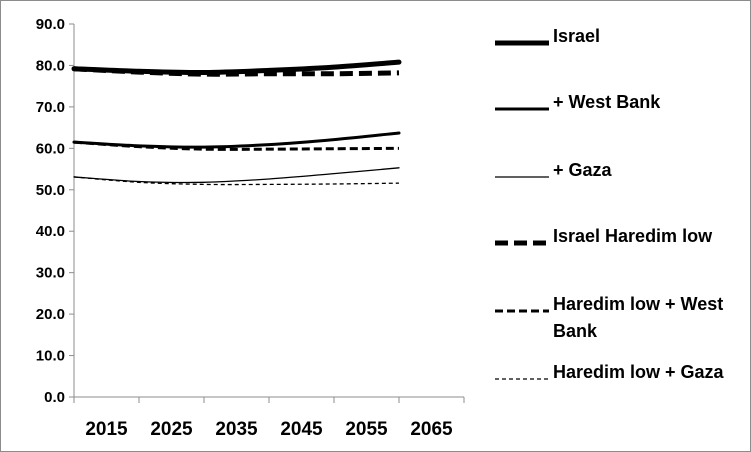  What do you see at coordinates (50, 148) in the screenshot?
I see `y-tick-label: 60.0` at bounding box center [50, 148].